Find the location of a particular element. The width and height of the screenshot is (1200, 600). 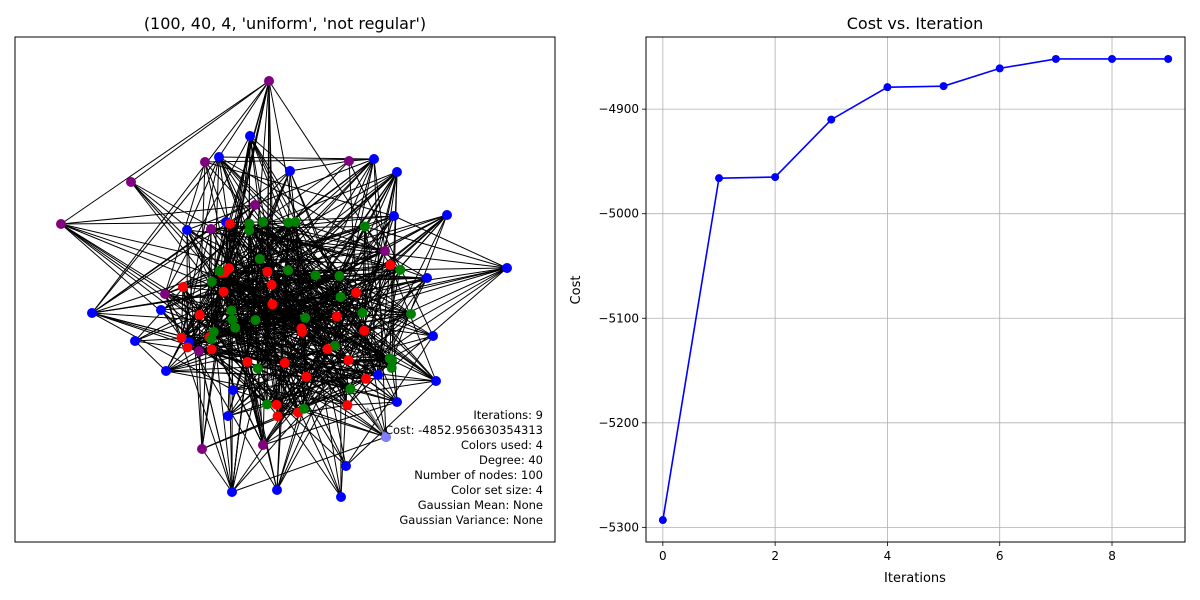

info-degree: Degree: 40 is located at coordinates (511, 460).